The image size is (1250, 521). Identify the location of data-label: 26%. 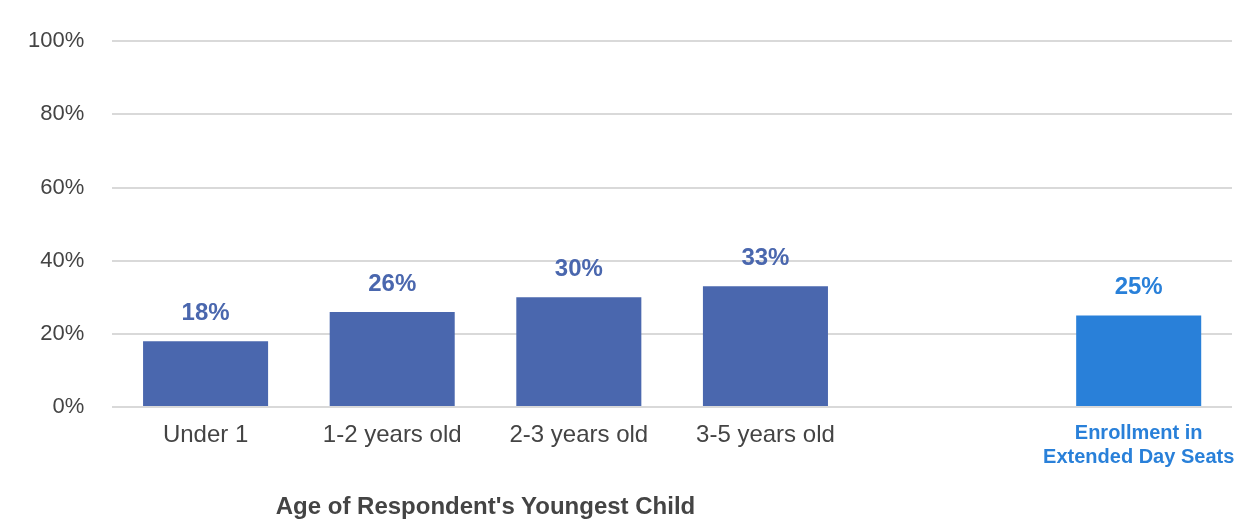
(392, 282).